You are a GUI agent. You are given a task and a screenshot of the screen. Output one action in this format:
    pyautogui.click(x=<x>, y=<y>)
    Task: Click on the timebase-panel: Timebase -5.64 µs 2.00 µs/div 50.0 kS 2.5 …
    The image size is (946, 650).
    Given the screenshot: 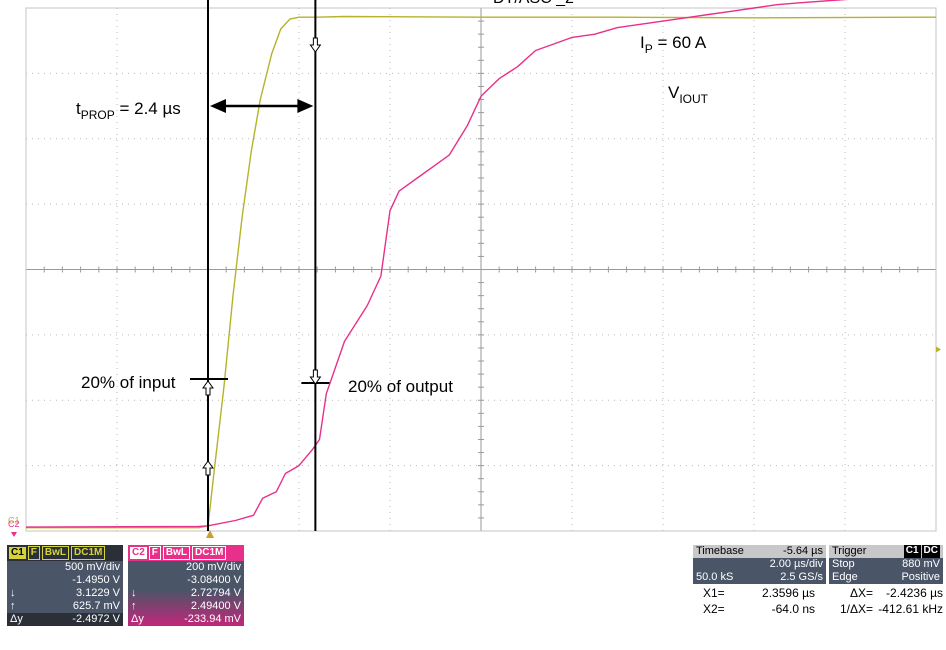 What is the action you would take?
    pyautogui.click(x=759, y=564)
    